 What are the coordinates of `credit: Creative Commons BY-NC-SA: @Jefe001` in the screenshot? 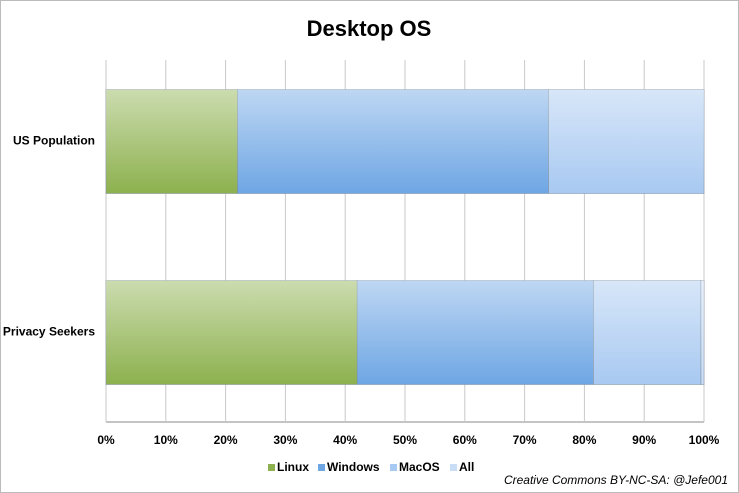 It's located at (616, 480).